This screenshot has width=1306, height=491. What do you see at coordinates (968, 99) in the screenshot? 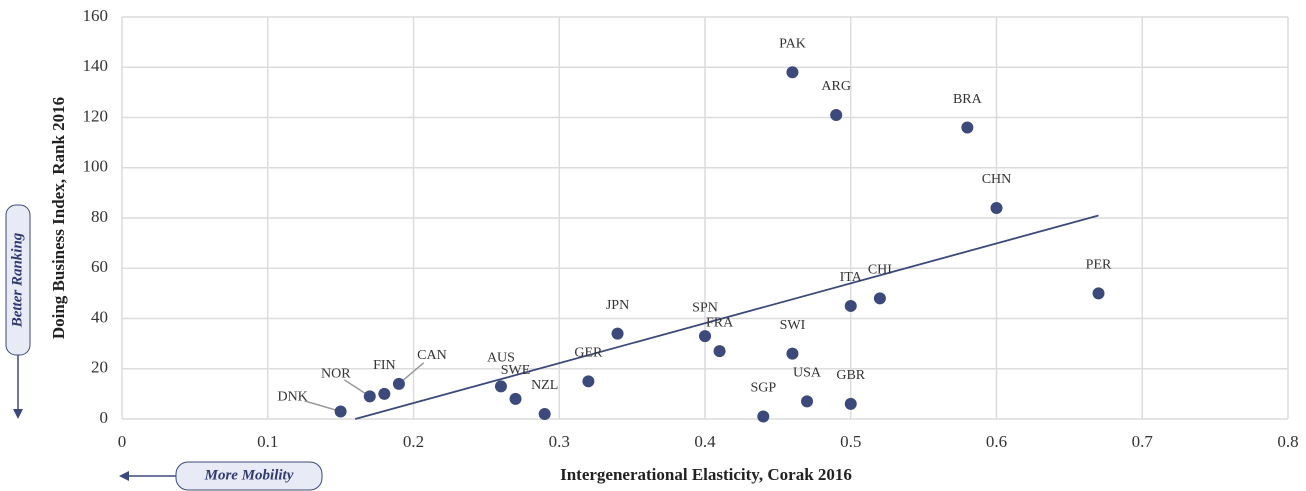
I see `point-label: BRA` at bounding box center [968, 99].